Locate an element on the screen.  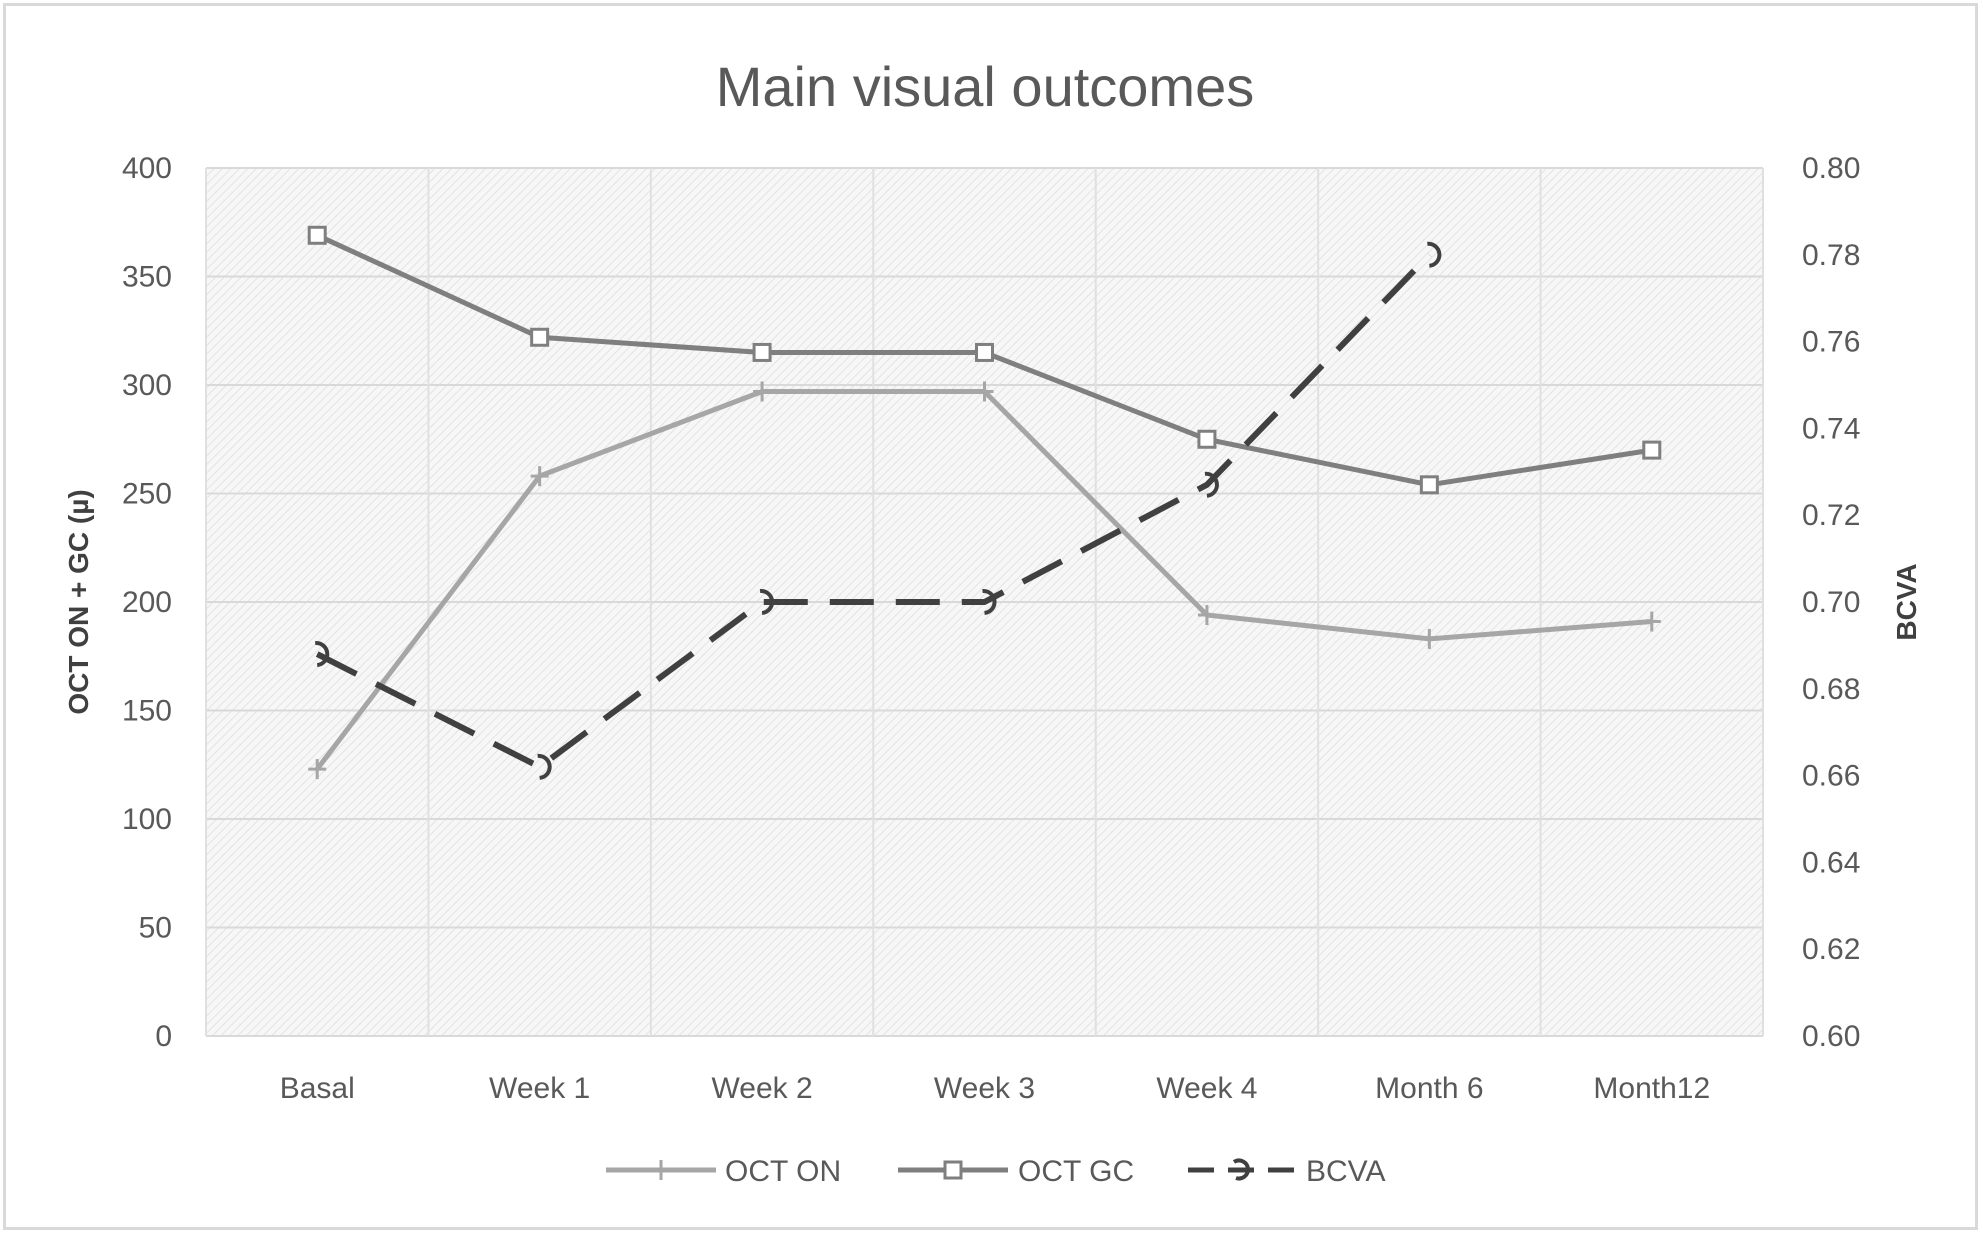
legend-label-bcva: BCVA is located at coordinates (1345, 1171).